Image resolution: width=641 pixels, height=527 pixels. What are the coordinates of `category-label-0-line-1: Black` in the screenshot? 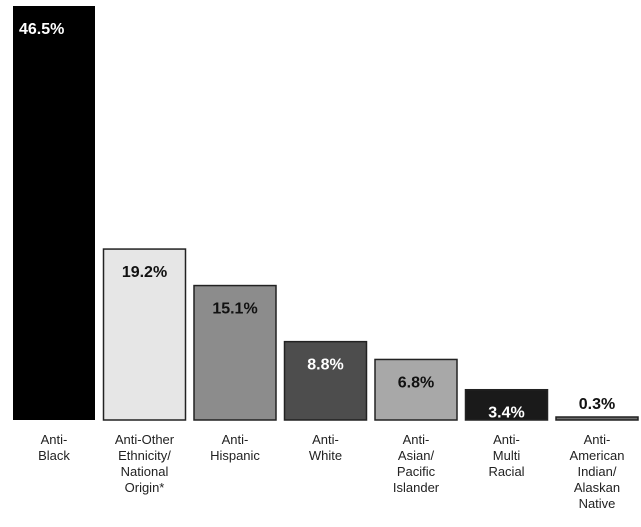 It's located at (54, 455).